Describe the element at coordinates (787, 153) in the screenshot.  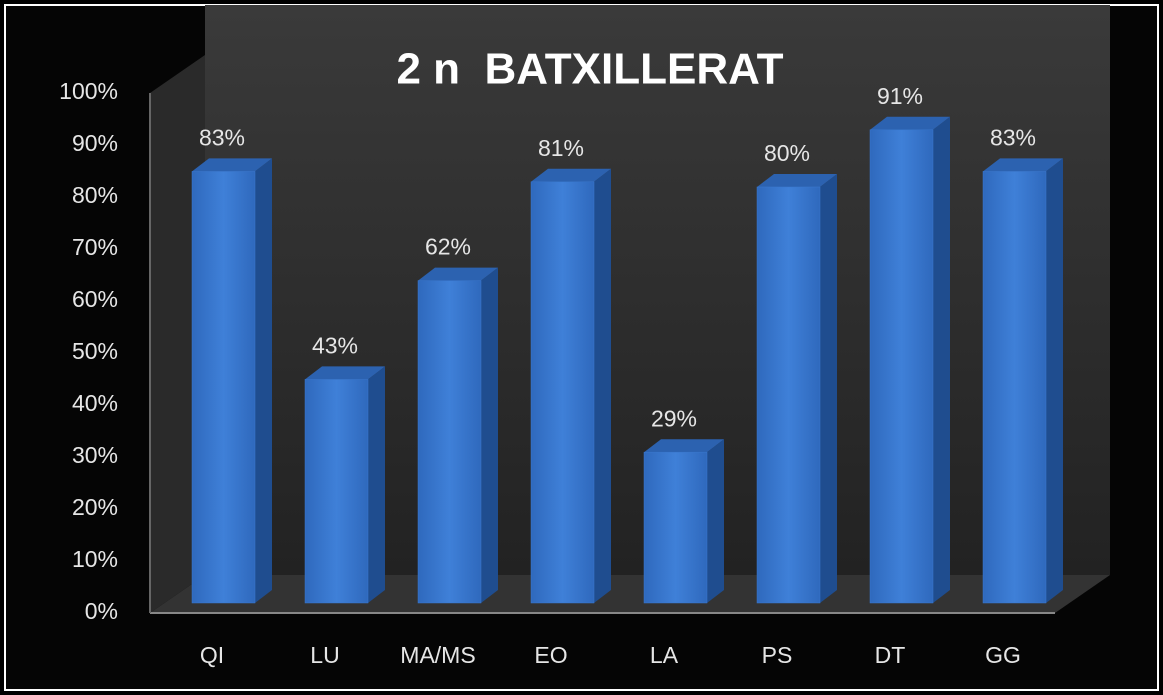
I see `value-label: 80%` at that location.